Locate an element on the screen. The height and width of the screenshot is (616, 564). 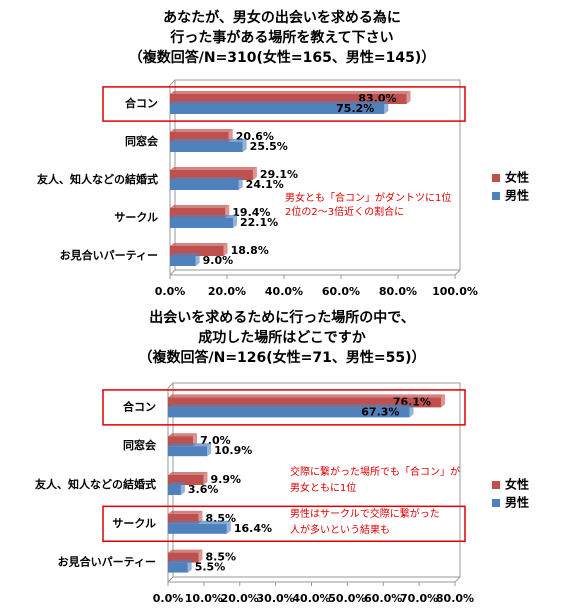
y-tick-label: サークル is located at coordinates (134, 523).